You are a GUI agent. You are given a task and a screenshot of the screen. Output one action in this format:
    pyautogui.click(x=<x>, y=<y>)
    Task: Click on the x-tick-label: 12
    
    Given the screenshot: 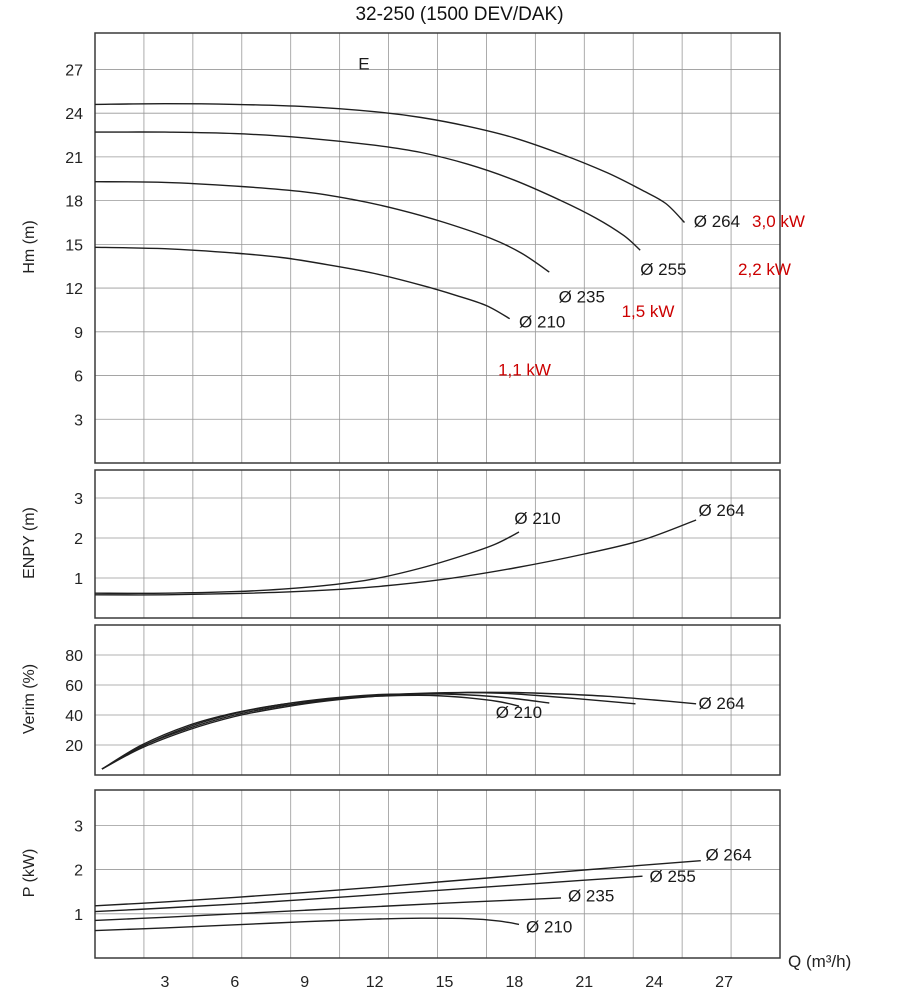 What is the action you would take?
    pyautogui.click(x=375, y=982)
    